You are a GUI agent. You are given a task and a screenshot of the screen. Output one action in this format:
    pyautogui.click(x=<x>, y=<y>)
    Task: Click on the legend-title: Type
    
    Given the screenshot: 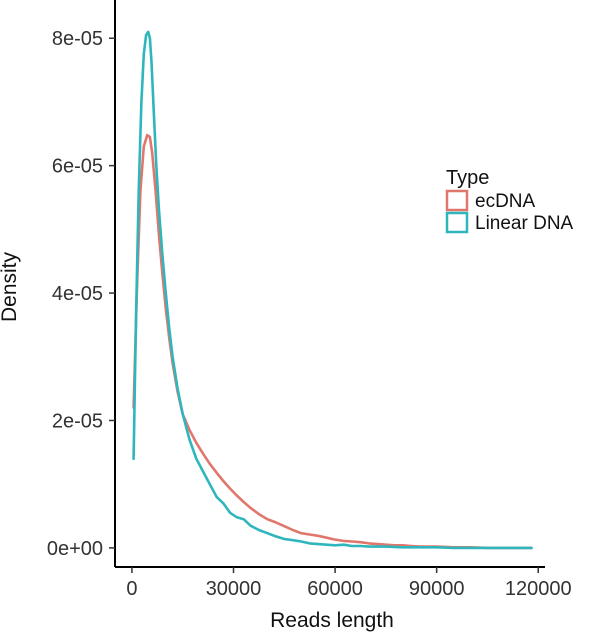 What is the action you would take?
    pyautogui.click(x=467, y=178)
    